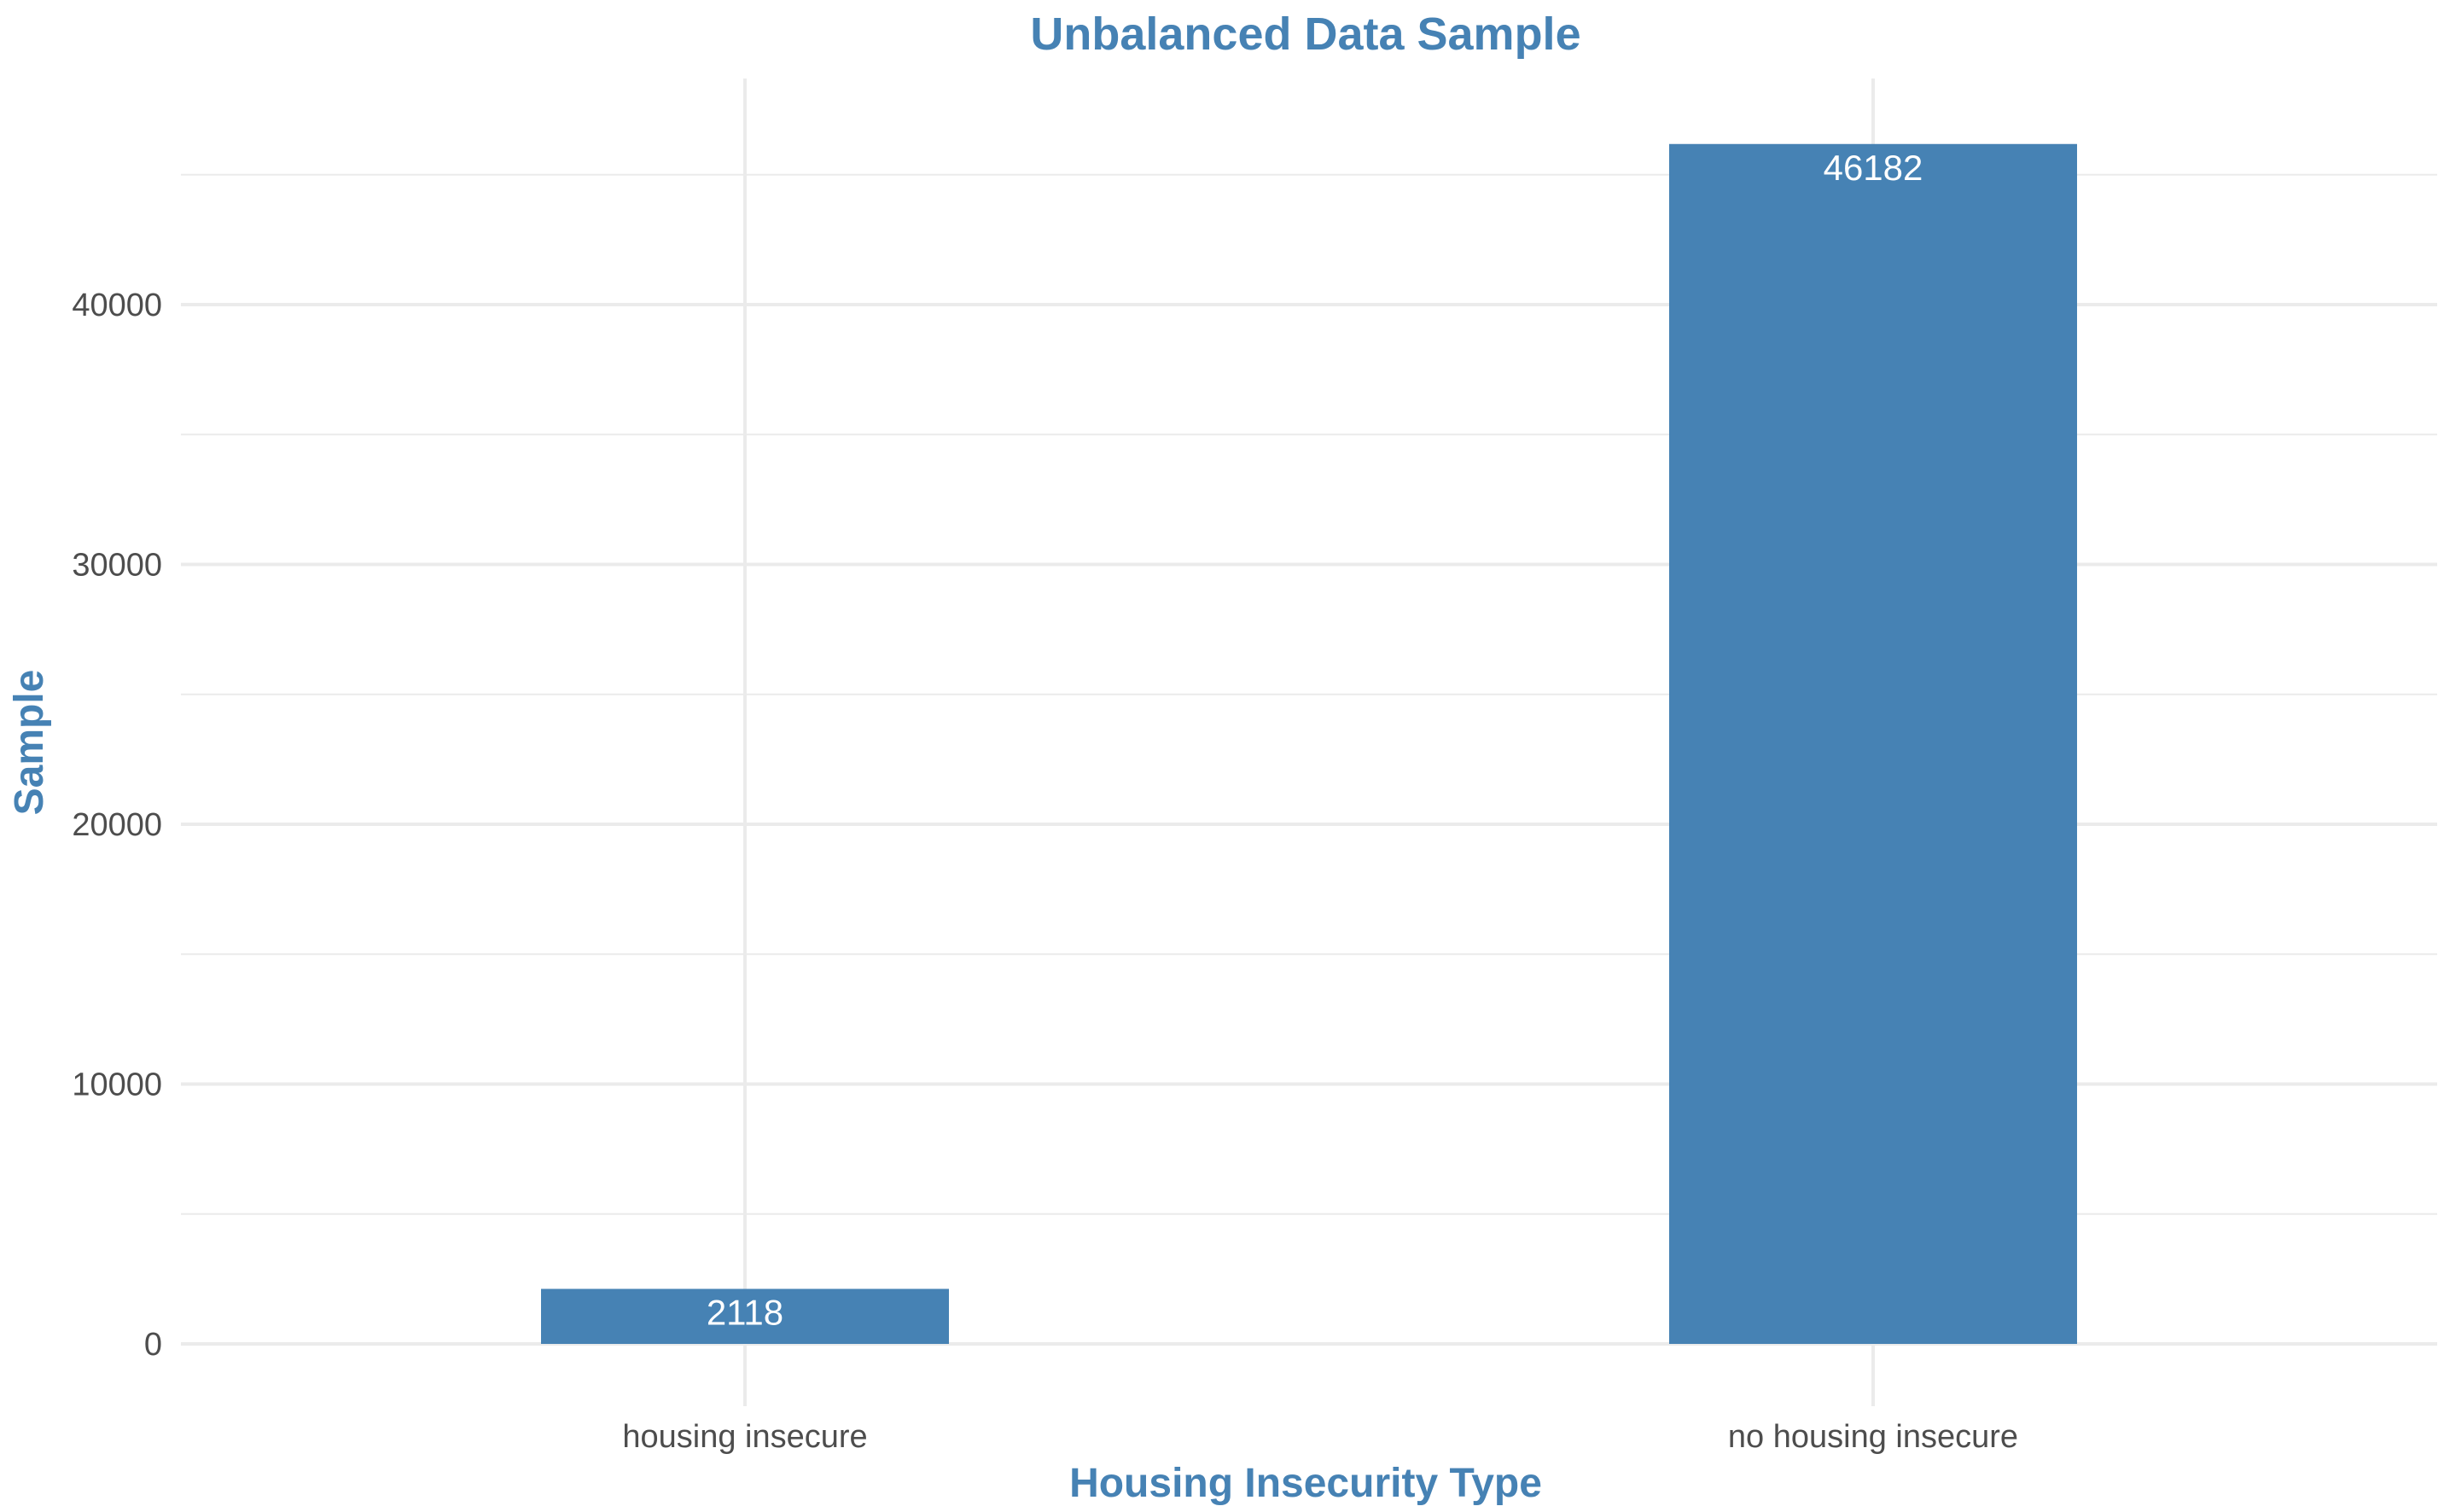  I want to click on x-tick-label: no housing insecure, so click(1873, 1437).